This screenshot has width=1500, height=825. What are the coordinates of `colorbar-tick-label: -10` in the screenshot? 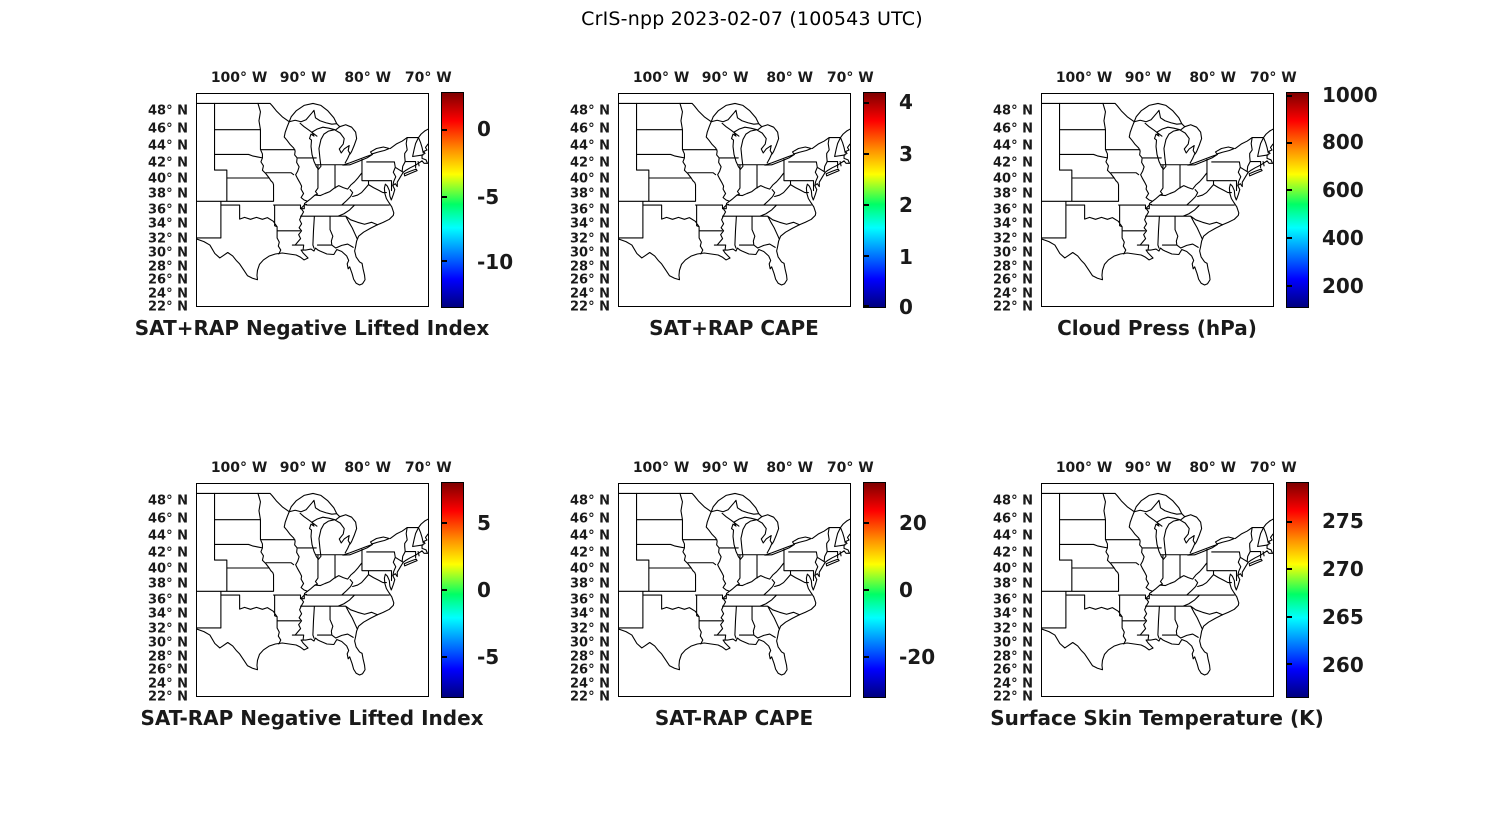 It's located at (495, 261).